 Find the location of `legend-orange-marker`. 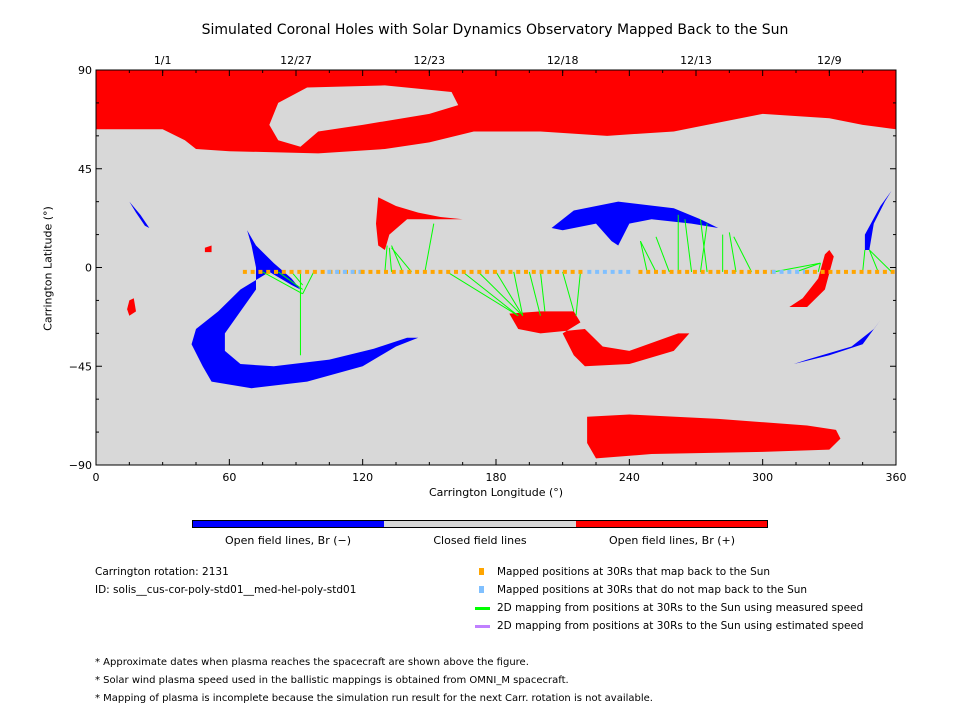

legend-orange-marker is located at coordinates (481, 571).